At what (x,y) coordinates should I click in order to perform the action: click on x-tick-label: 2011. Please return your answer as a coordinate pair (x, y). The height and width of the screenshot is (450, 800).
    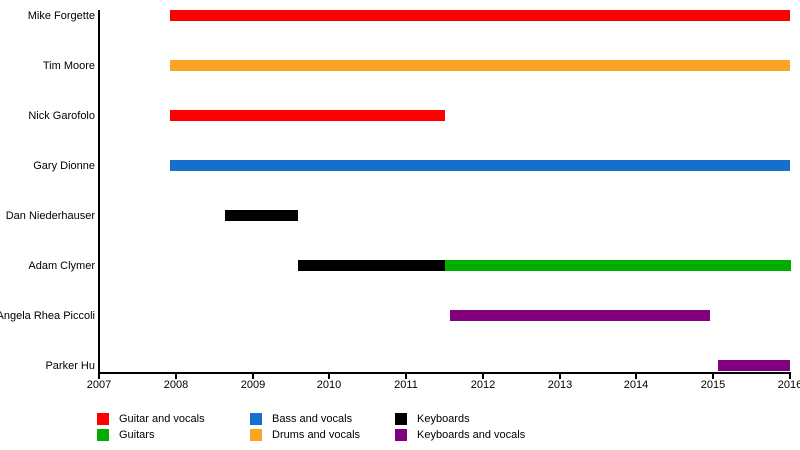
    Looking at the image, I should click on (406, 385).